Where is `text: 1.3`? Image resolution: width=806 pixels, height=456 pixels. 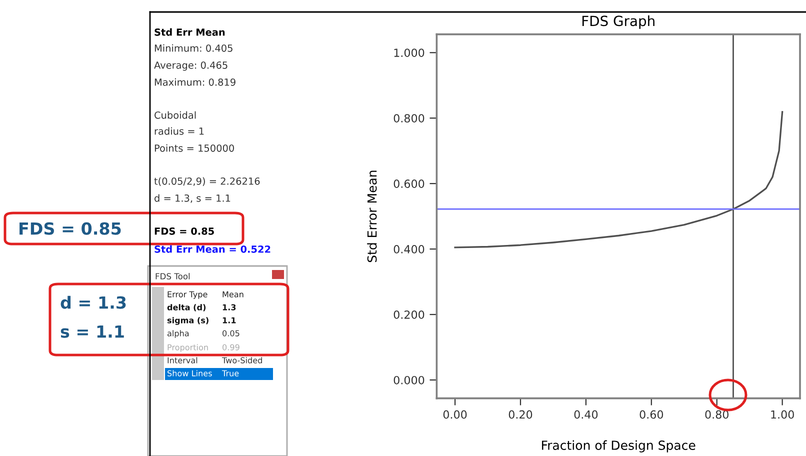
text: 1.3 is located at coordinates (229, 307).